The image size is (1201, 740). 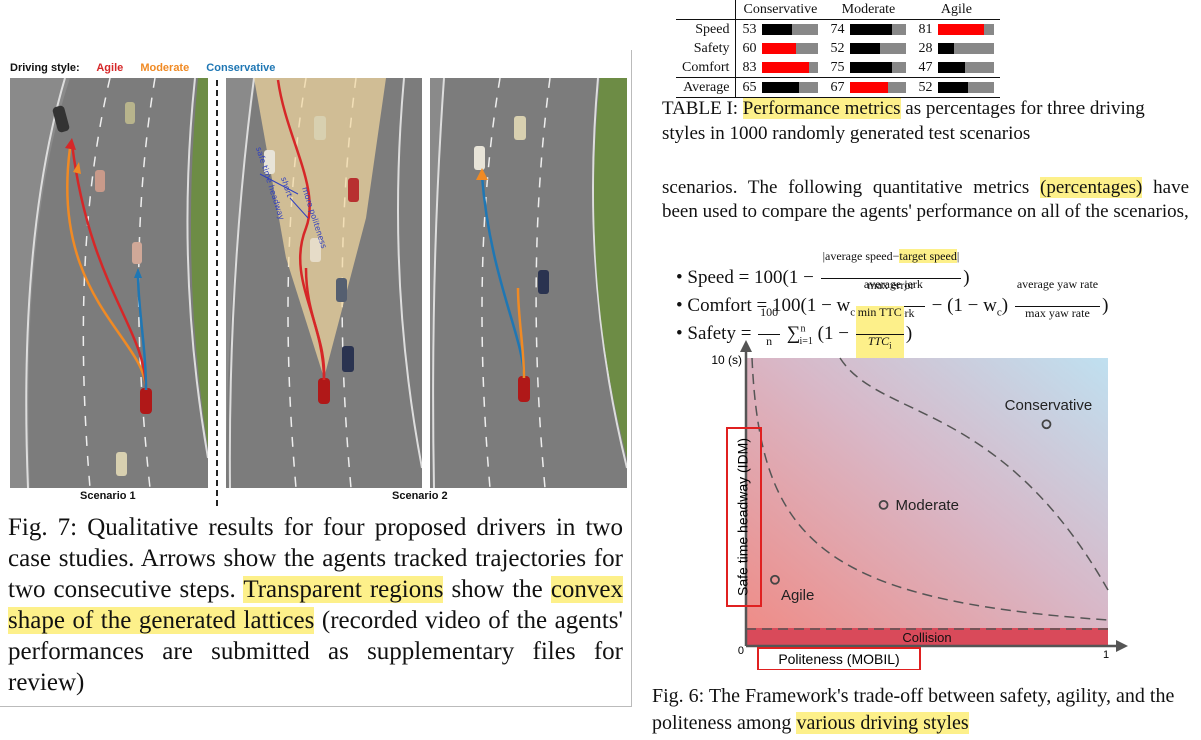 I want to click on x-axis-arrow, so click(x=1122, y=646).